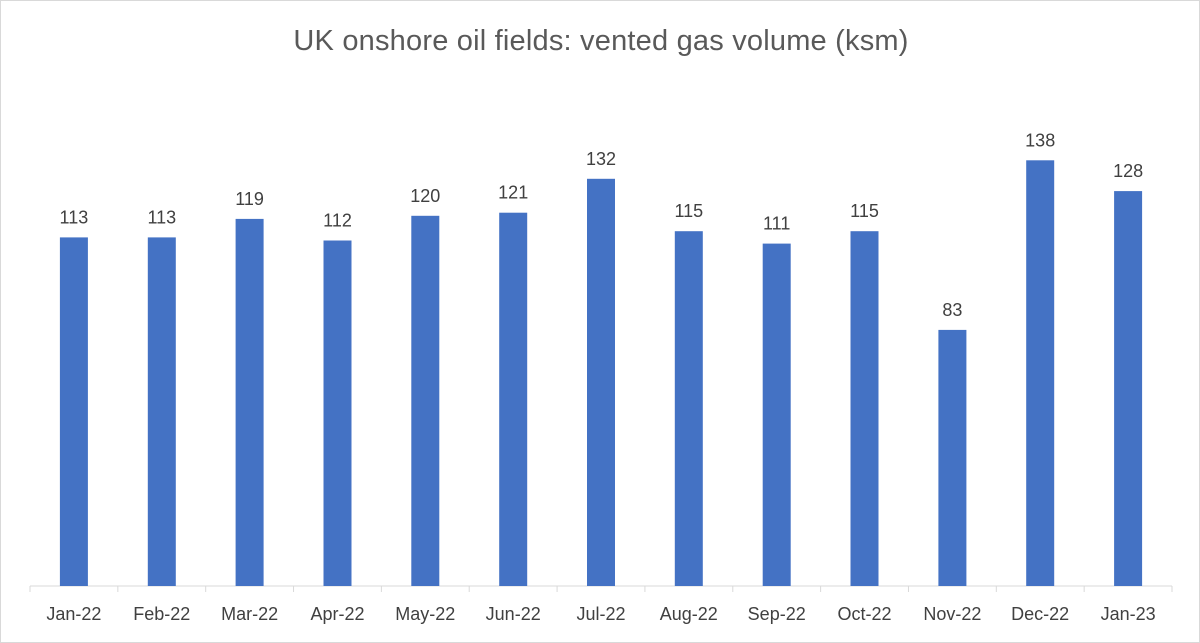  Describe the element at coordinates (864, 614) in the screenshot. I see `x-tick-label-oct-22: Oct-22` at that location.